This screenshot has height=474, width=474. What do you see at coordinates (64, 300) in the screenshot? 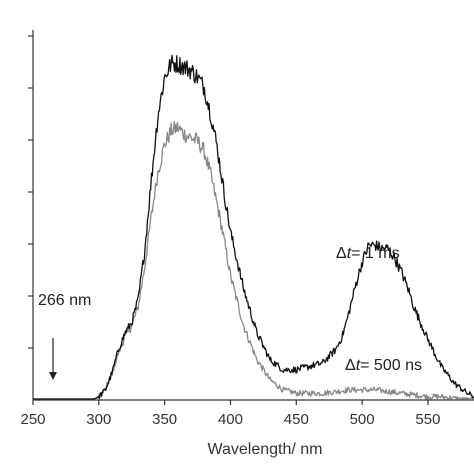
I see `annotation-266nm: 266 nm` at bounding box center [64, 300].